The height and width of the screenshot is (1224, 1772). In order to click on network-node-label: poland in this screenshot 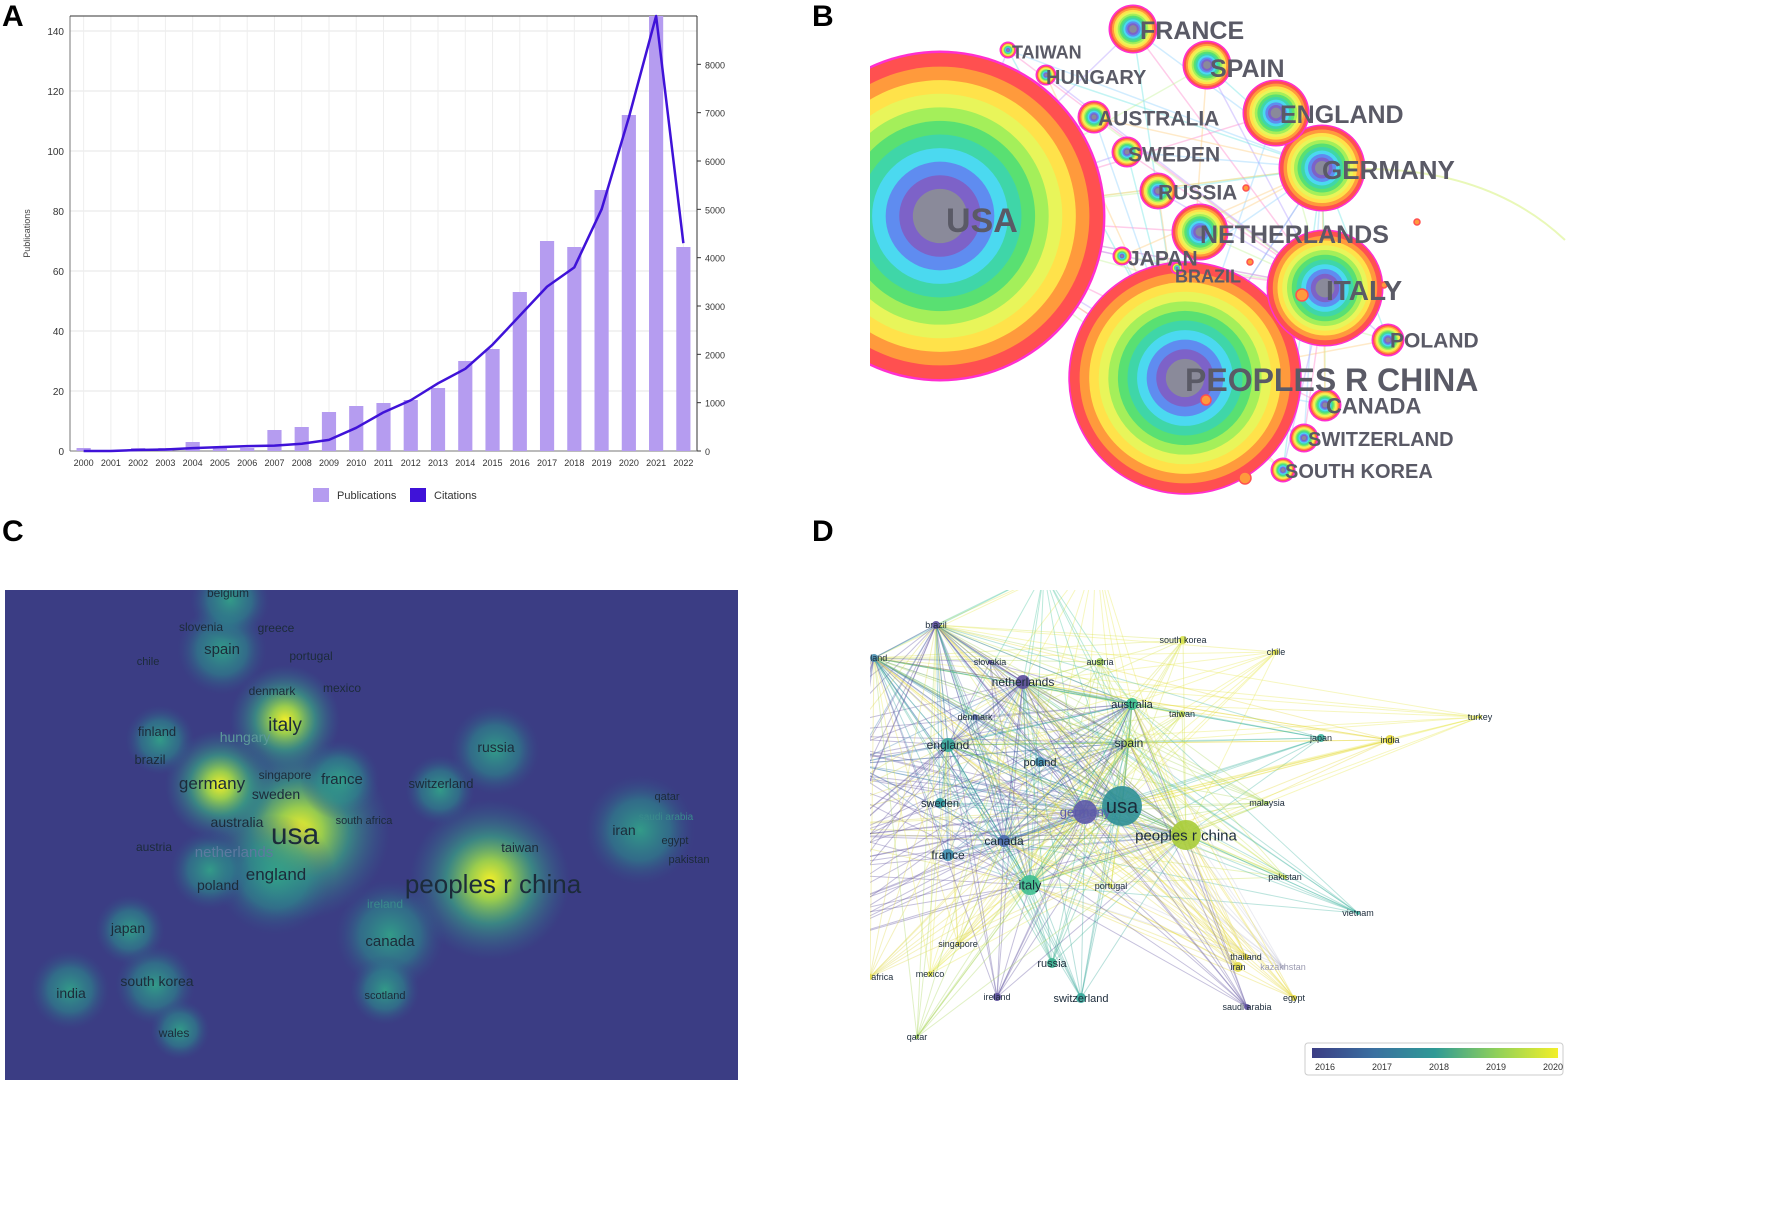, I will do `click(1039, 763)`.